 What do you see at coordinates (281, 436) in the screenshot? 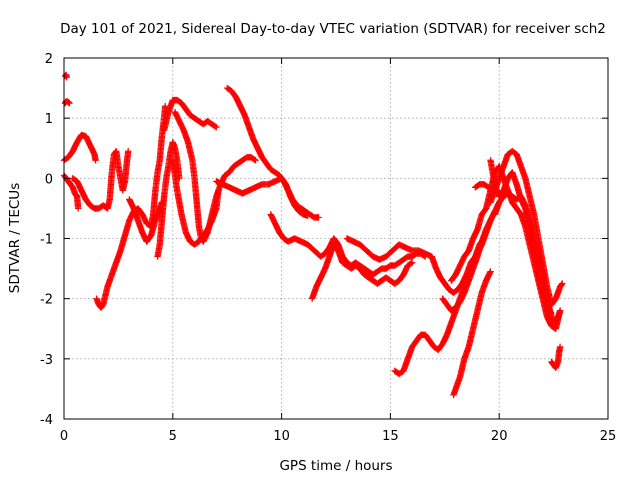
I see `x-tick-label: 10` at bounding box center [281, 436].